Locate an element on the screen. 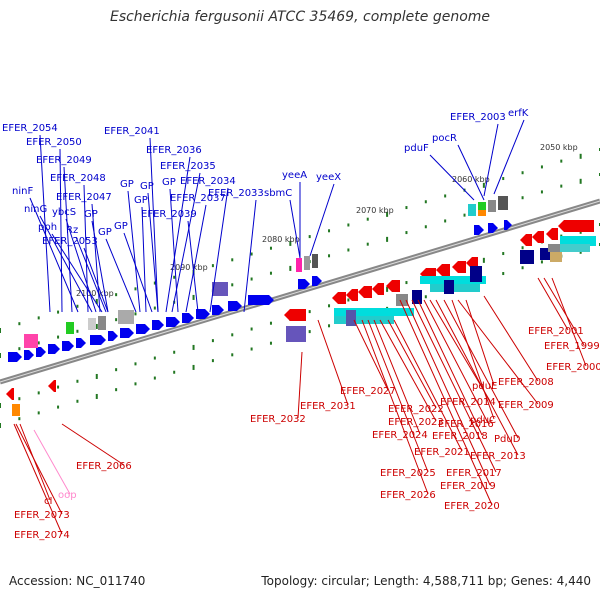  forward-gene-label: EFER_2033 is located at coordinates (236, 193).